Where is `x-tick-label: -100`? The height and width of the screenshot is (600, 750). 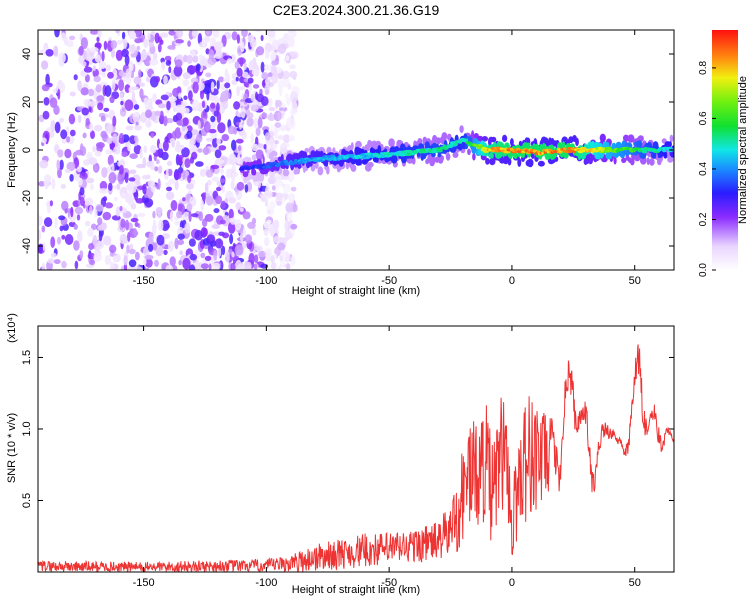 x-tick-label: -100 is located at coordinates (266, 281).